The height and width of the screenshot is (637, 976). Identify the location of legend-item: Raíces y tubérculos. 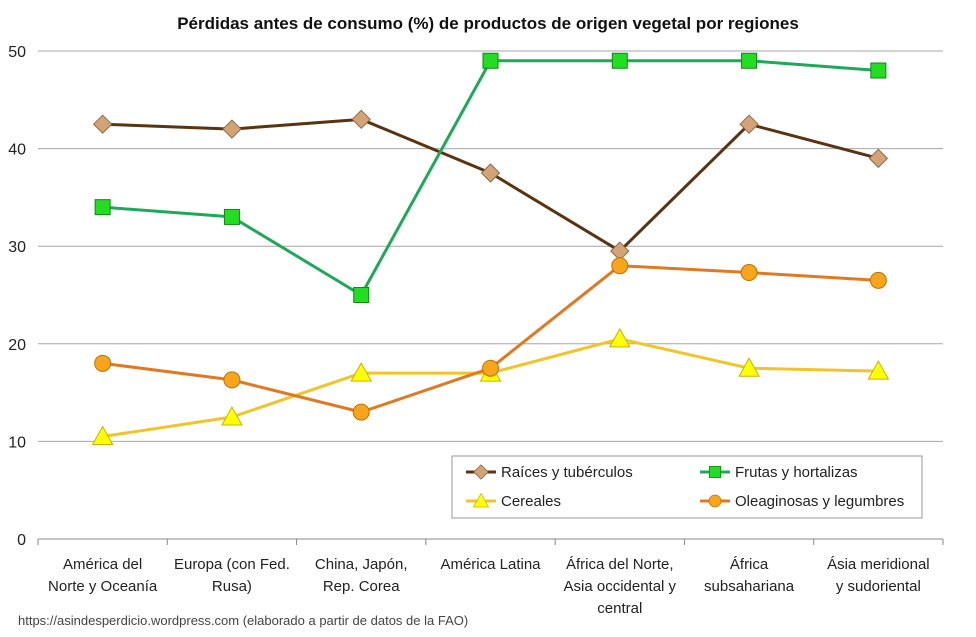
(549, 472).